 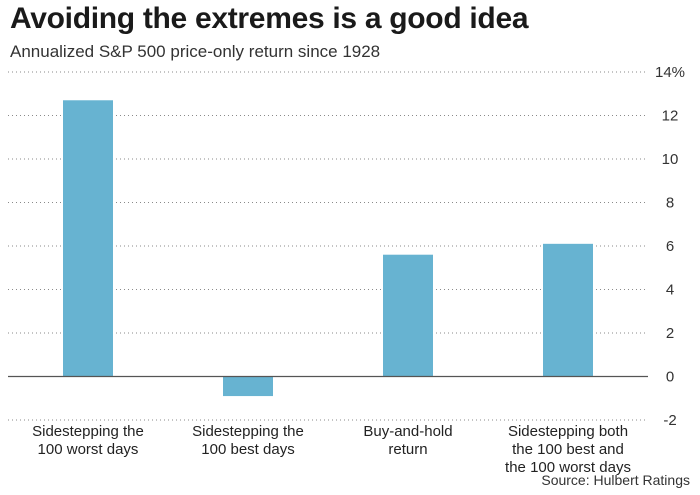 I want to click on y-tick-label: -2, so click(x=669, y=420).